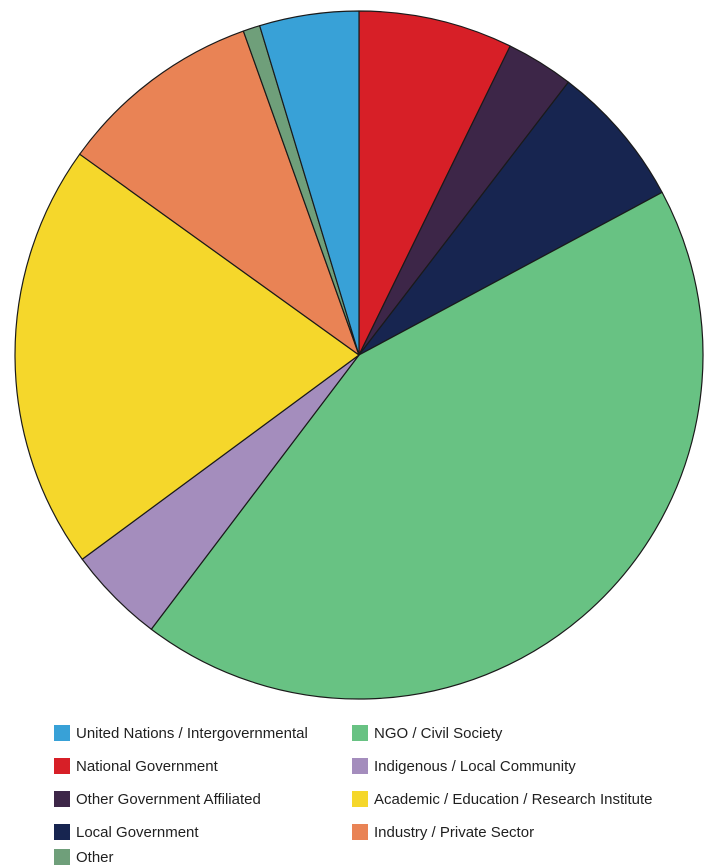  I want to click on legend-item-other: Other, so click(84, 857).